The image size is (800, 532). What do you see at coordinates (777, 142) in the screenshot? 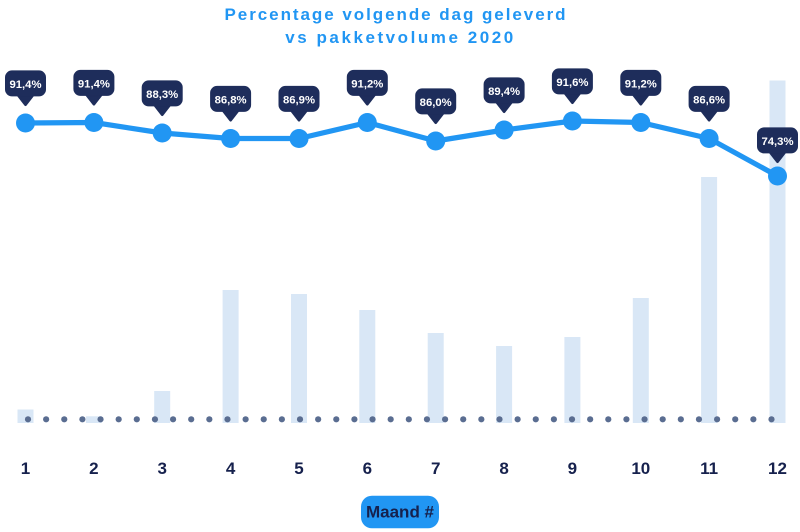
I see `svg-text: 74,3%` at bounding box center [777, 142].